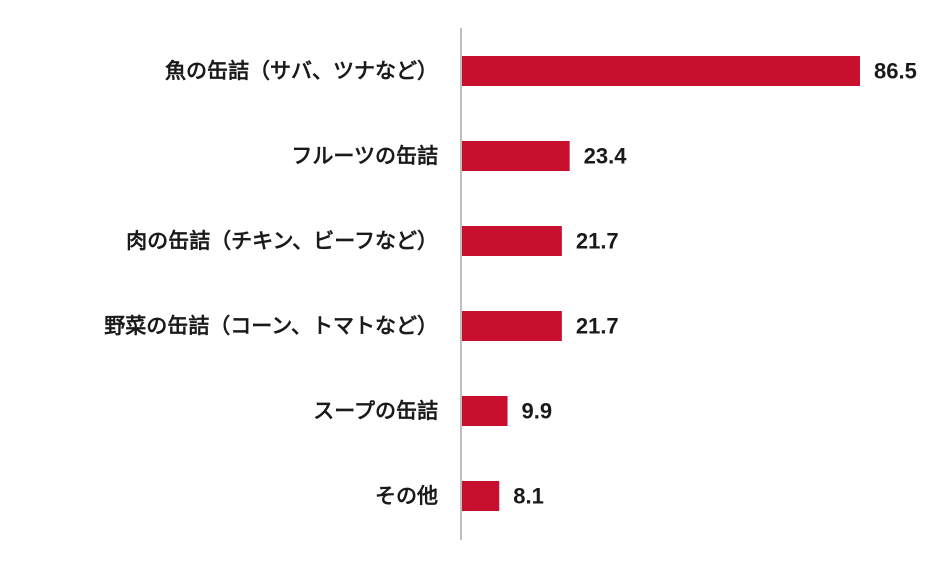  What do you see at coordinates (282, 241) in the screenshot?
I see `category-label-3: 肉の缶詰（チキン、ビーフなど）` at bounding box center [282, 241].